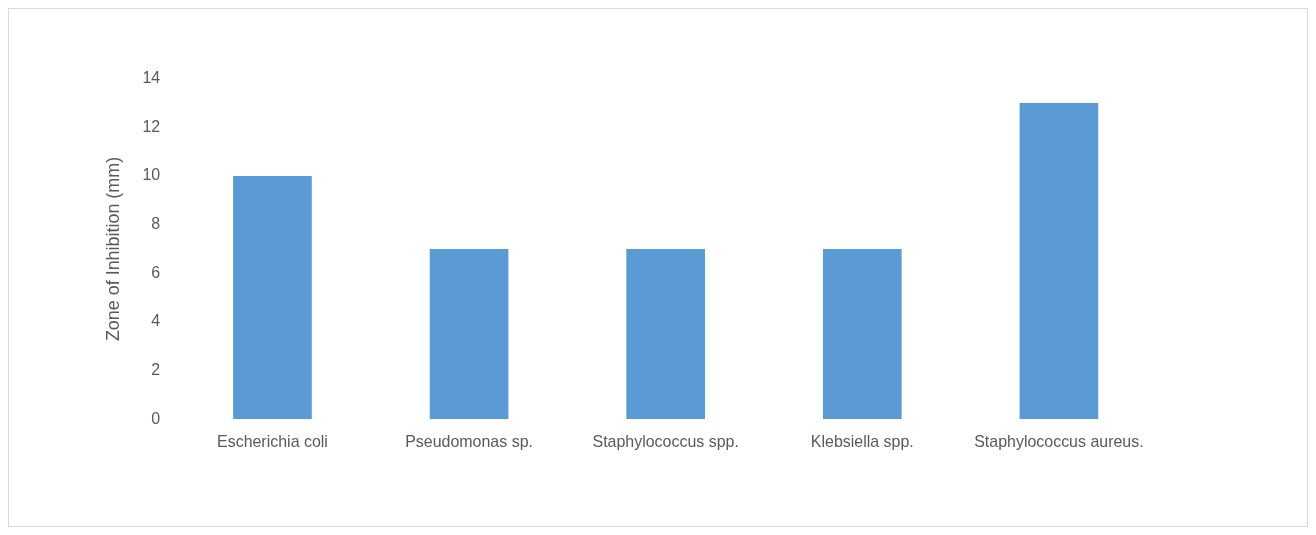  What do you see at coordinates (1059, 442) in the screenshot?
I see `x-tick-label: Staphylococcus aureus.` at bounding box center [1059, 442].